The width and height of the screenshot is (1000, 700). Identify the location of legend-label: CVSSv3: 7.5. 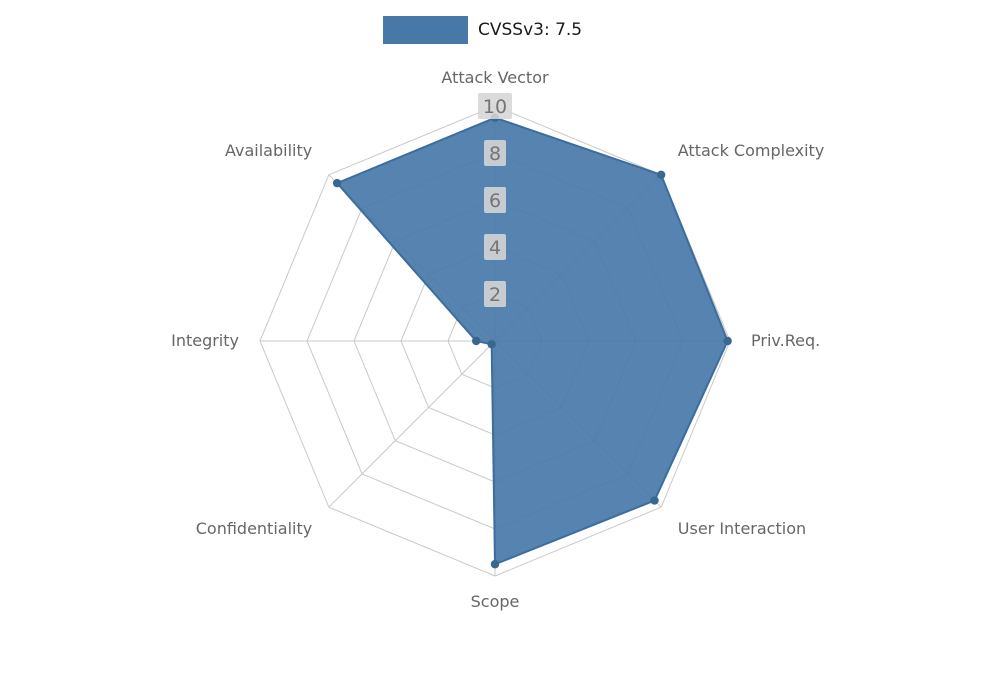
(530, 30).